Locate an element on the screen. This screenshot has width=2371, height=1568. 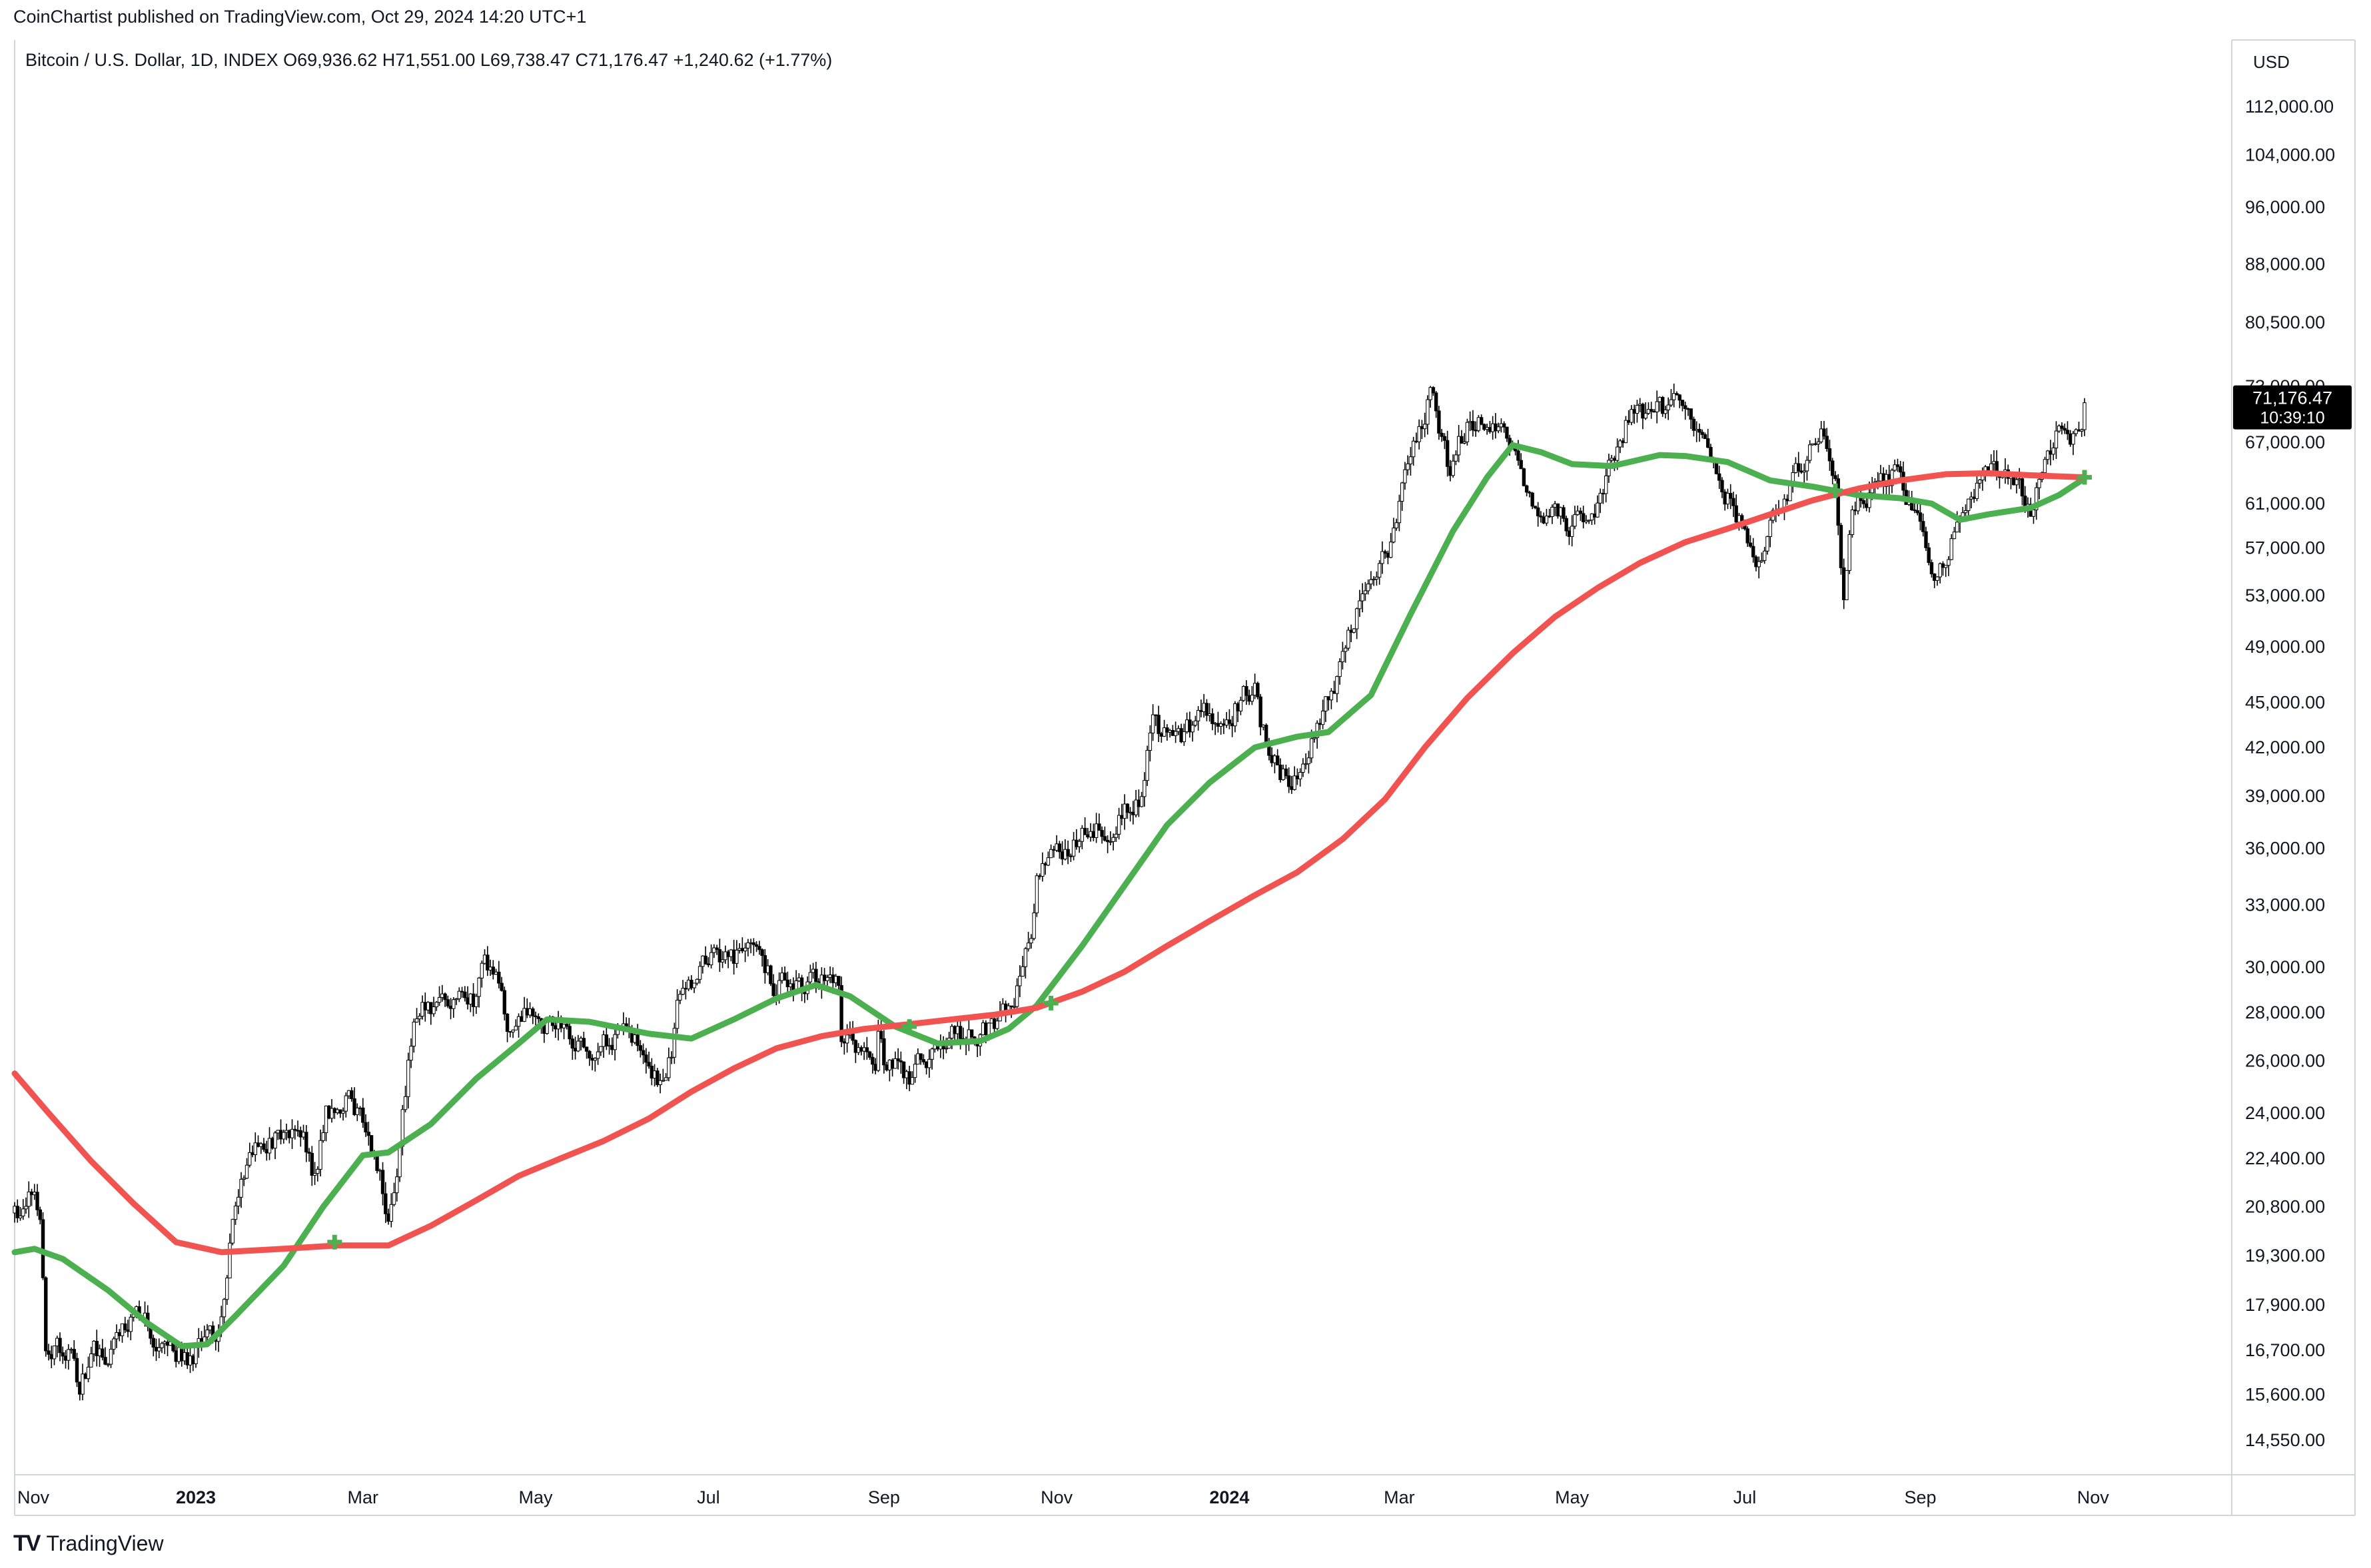
price-tick-label: 39,000.00 is located at coordinates (2285, 796).